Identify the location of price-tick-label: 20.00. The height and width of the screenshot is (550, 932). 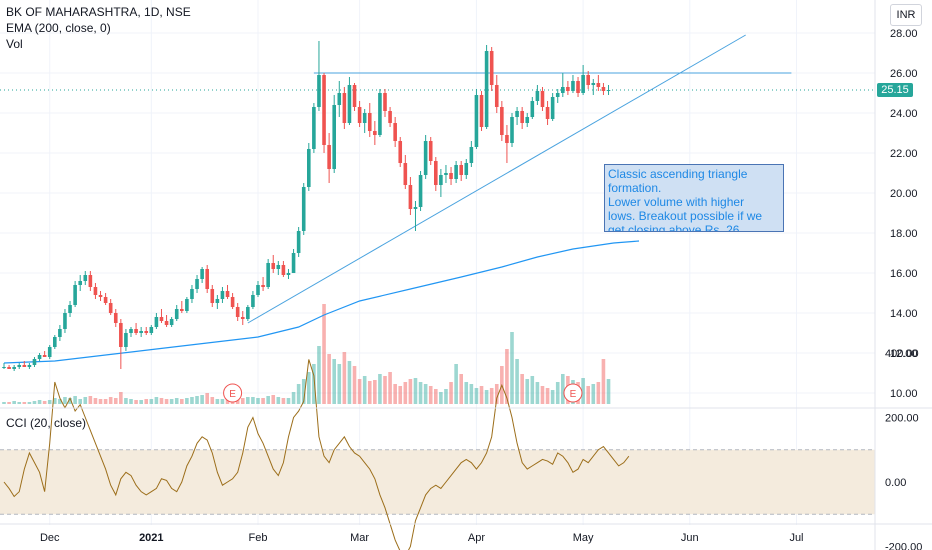
(904, 194).